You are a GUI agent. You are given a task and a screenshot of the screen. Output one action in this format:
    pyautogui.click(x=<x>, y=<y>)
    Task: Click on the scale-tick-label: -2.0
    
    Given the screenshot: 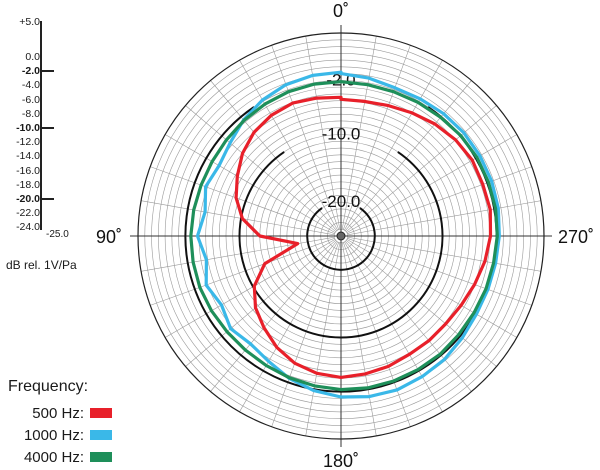 What is the action you would take?
    pyautogui.click(x=30, y=71)
    